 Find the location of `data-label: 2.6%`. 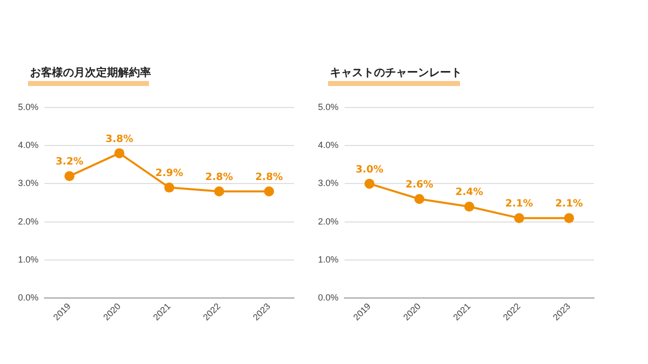

data-label: 2.6% is located at coordinates (419, 185).